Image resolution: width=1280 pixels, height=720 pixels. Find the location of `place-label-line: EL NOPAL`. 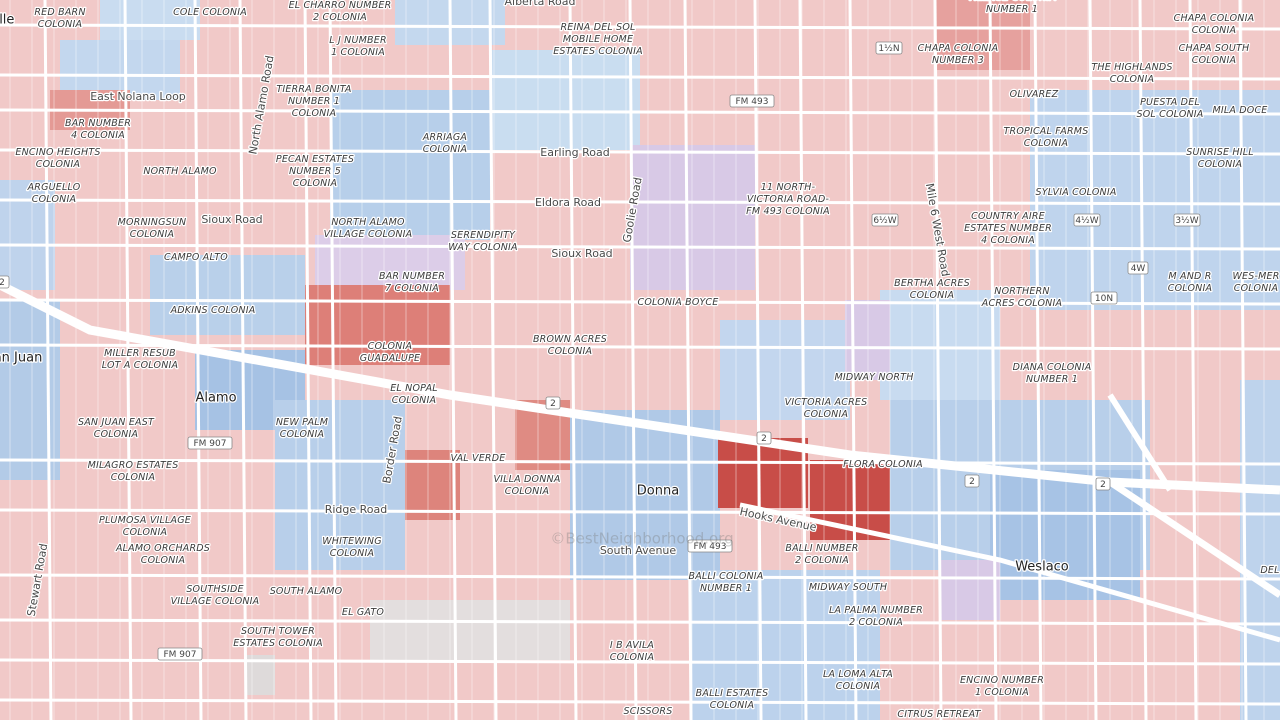

place-label-line: EL NOPAL is located at coordinates (414, 388).